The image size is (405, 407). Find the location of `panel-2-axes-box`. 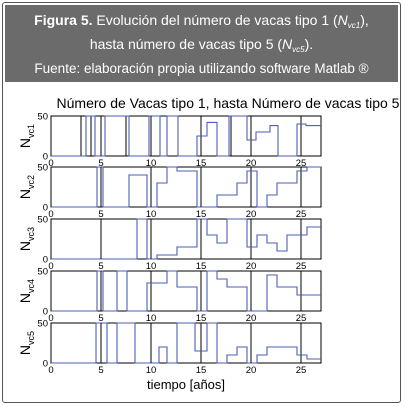

panel-2-axes-box is located at coordinates (186, 187).